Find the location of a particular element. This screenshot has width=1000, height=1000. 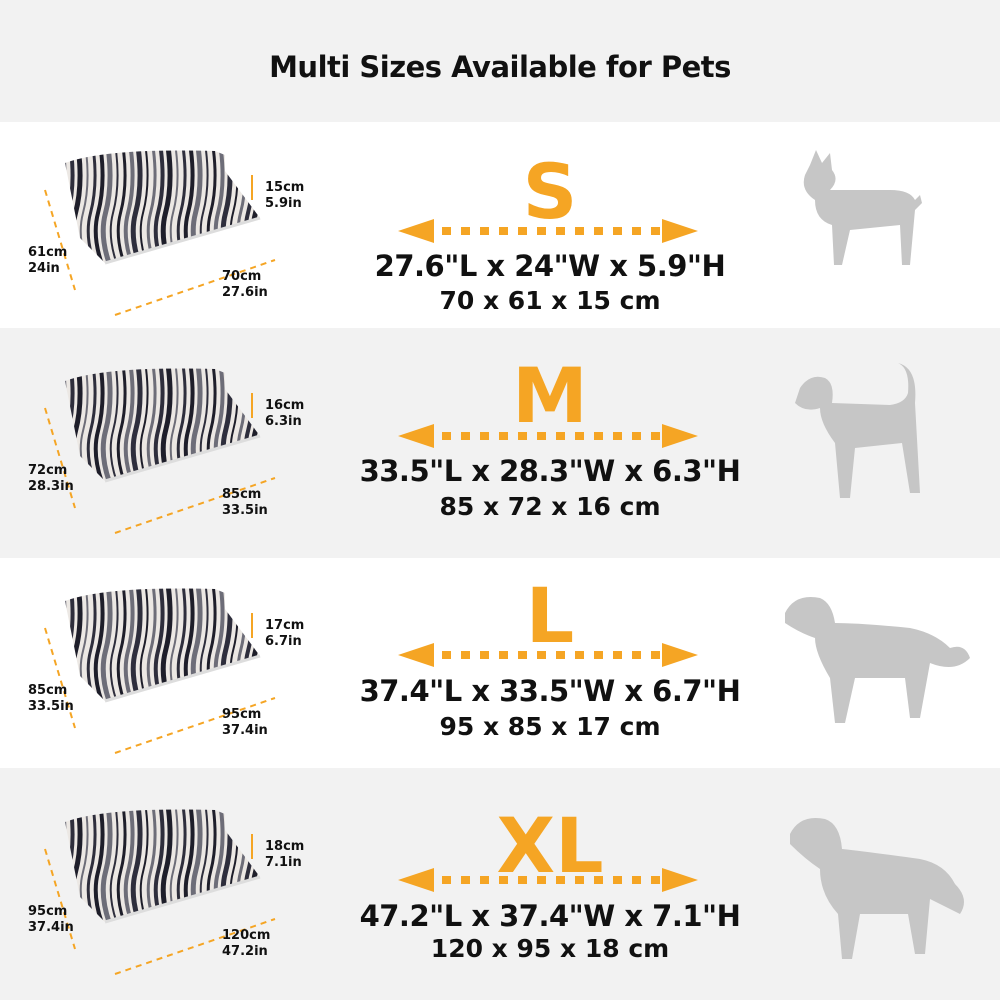

width-label: 85cm 33.5in is located at coordinates (51, 699).